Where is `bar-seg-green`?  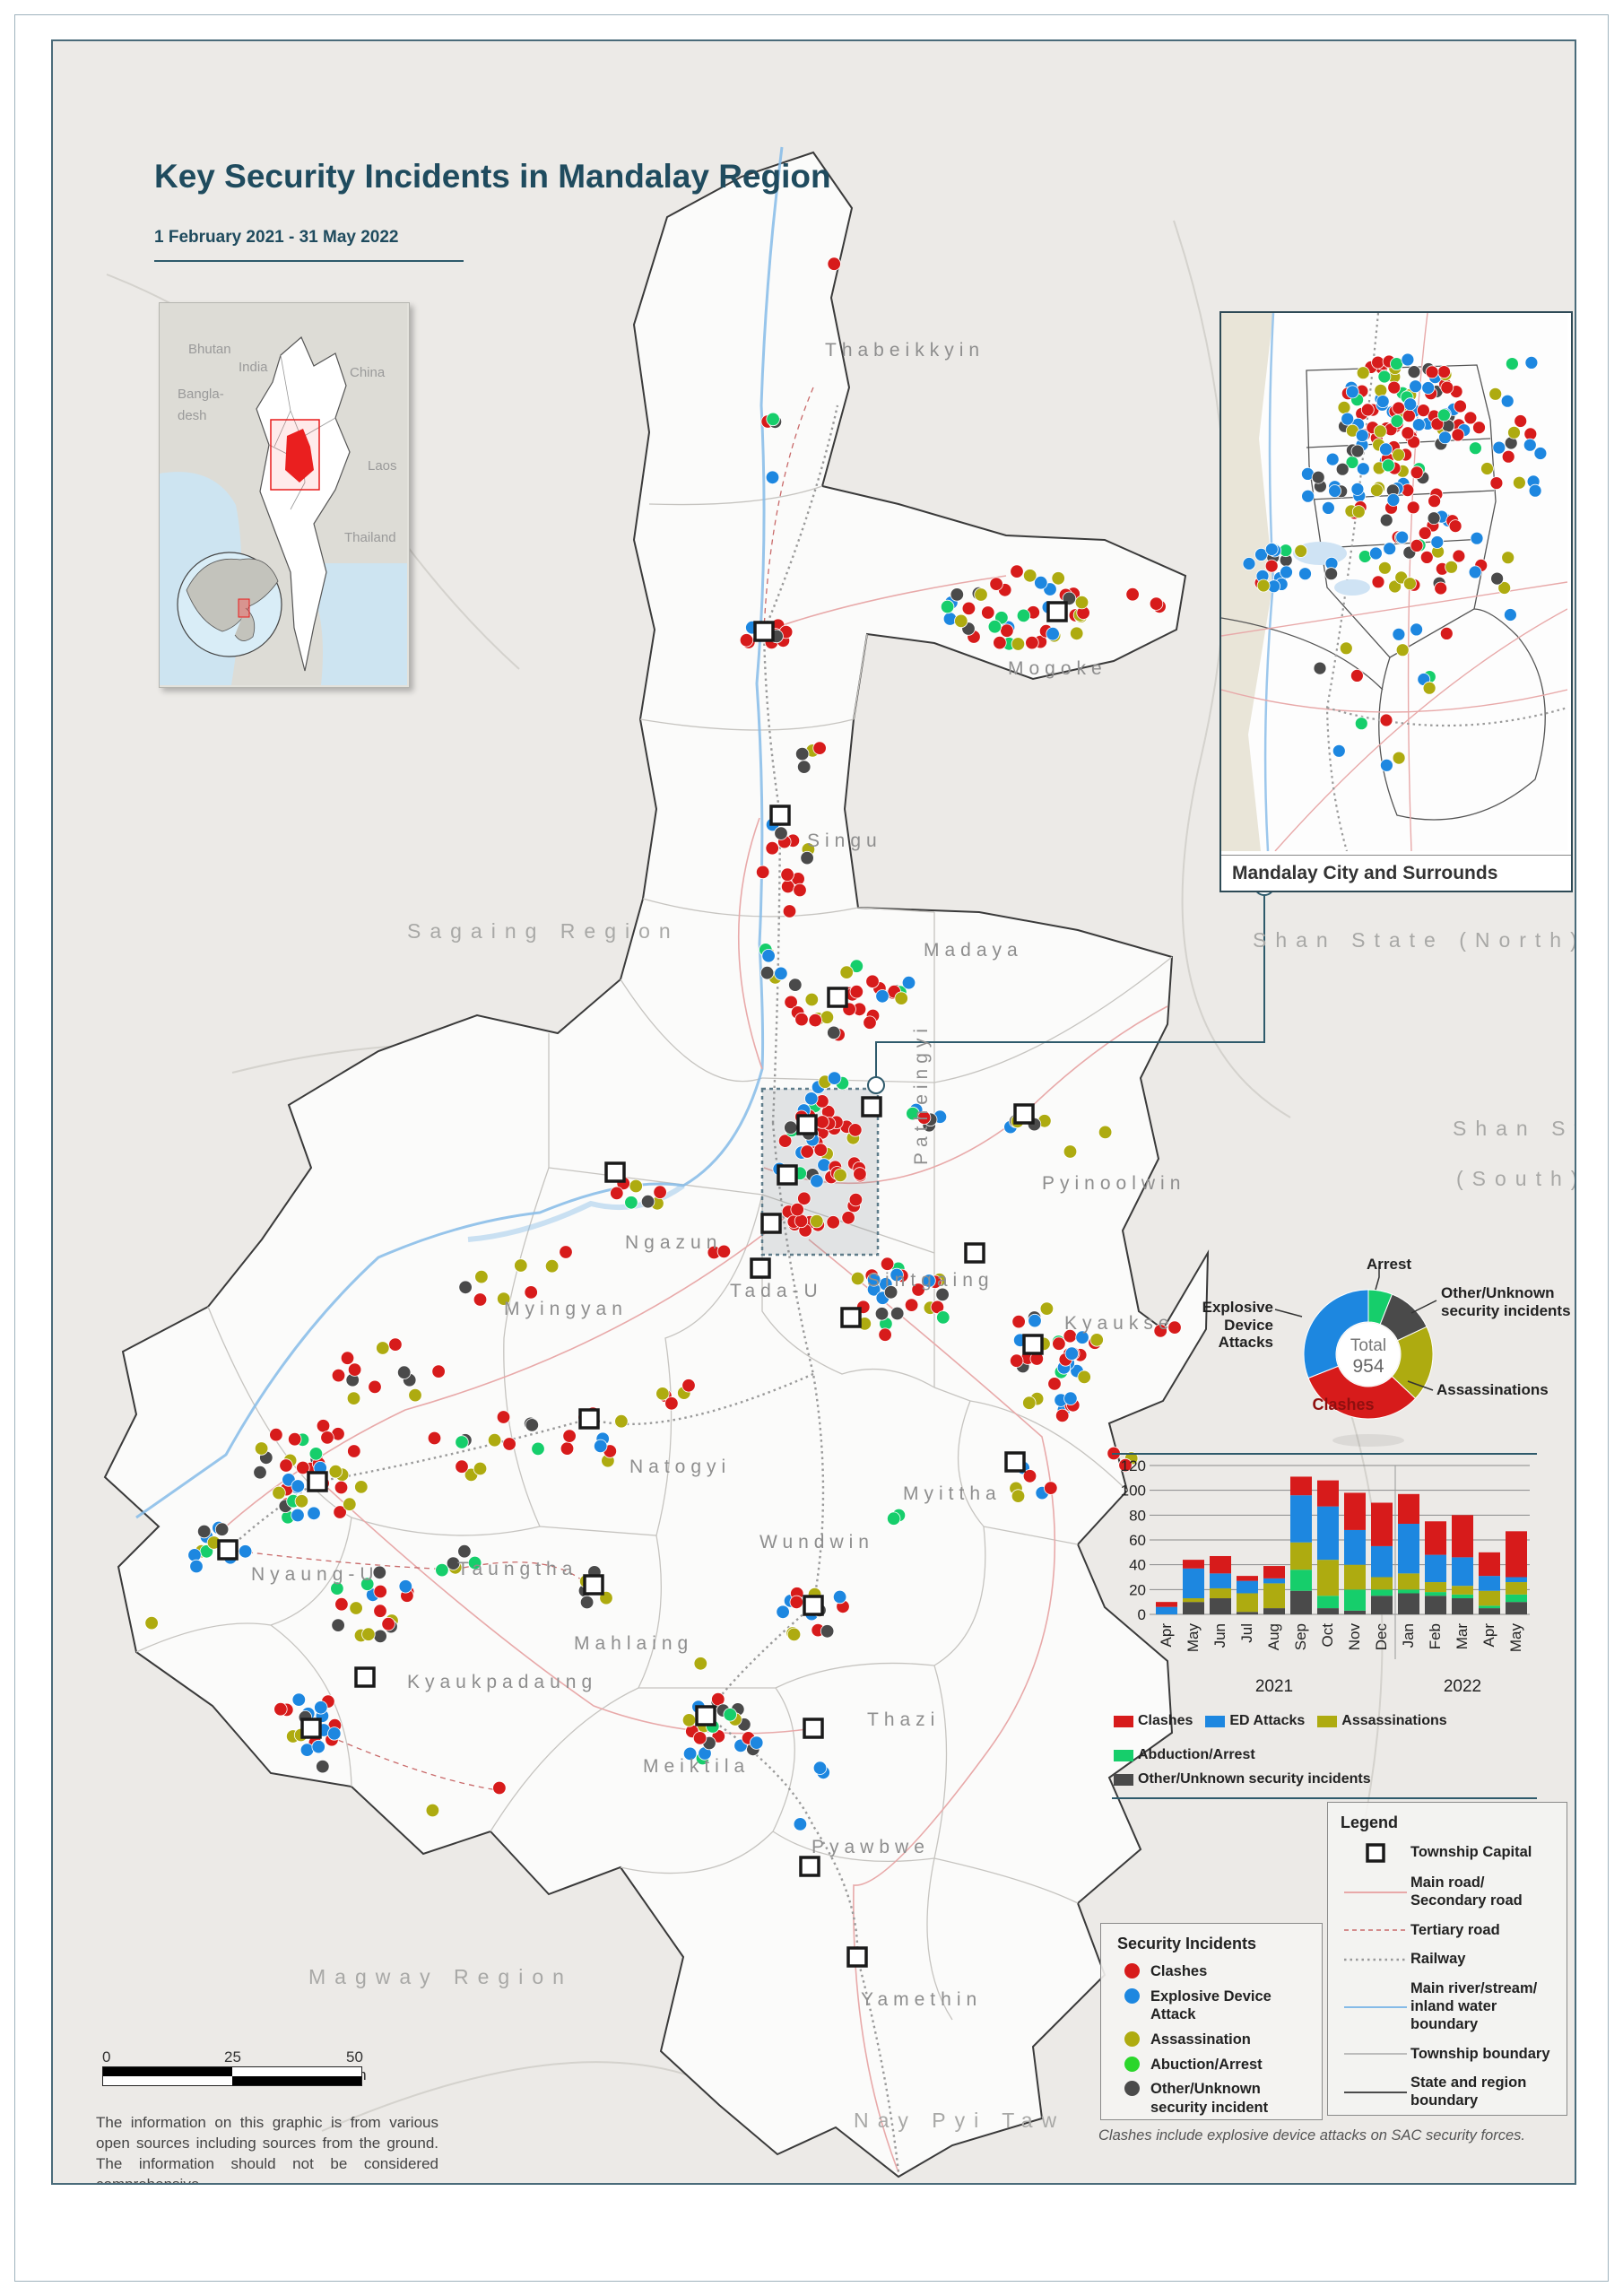 bar-seg-green is located at coordinates (1301, 1580).